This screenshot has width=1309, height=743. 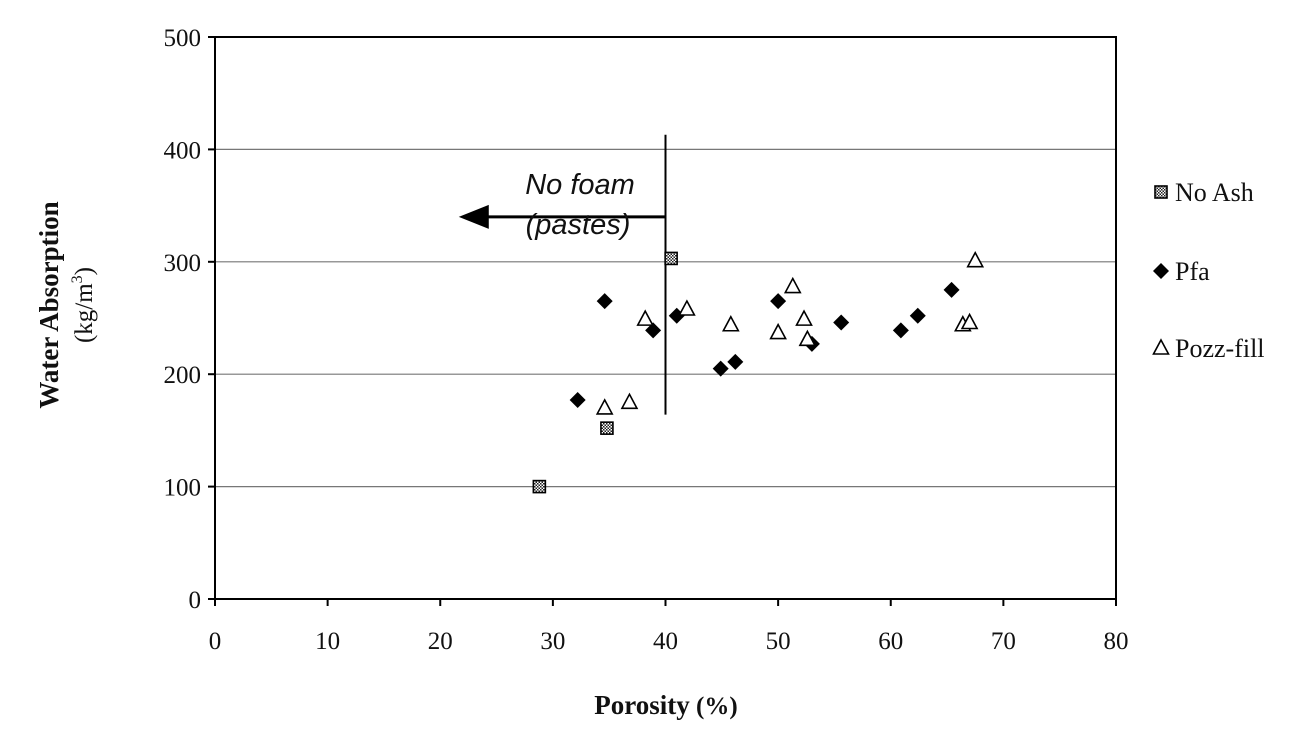 I want to click on data-points, so click(x=758, y=372).